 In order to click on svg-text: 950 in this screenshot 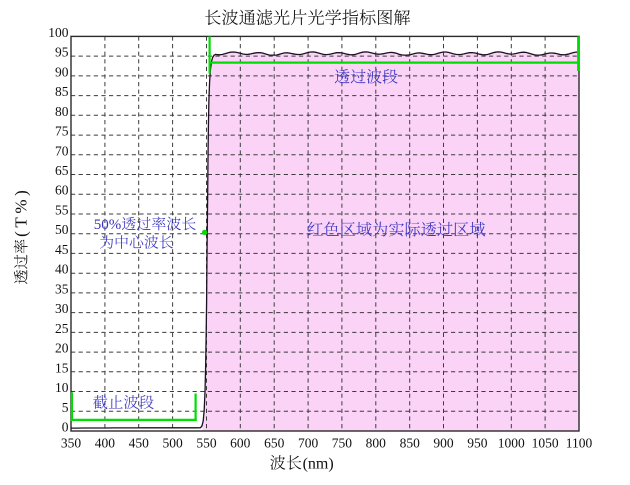, I will do `click(477, 443)`.